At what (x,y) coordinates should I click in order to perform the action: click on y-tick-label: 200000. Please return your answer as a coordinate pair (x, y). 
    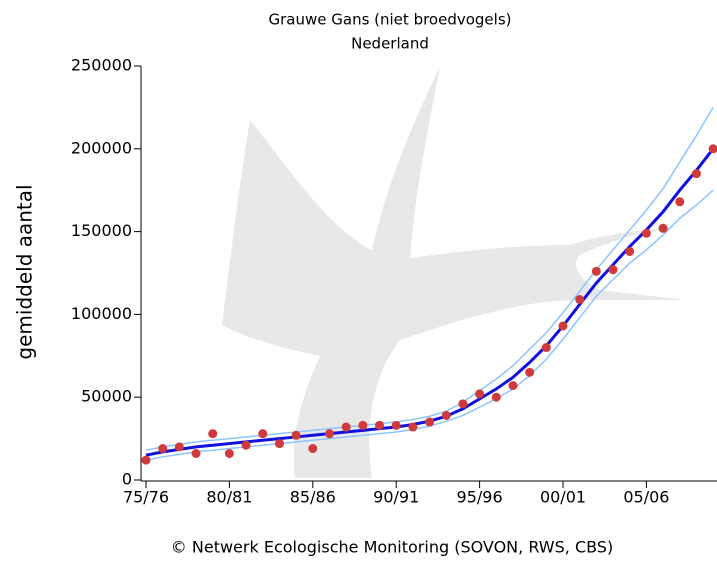
    Looking at the image, I should click on (101, 147).